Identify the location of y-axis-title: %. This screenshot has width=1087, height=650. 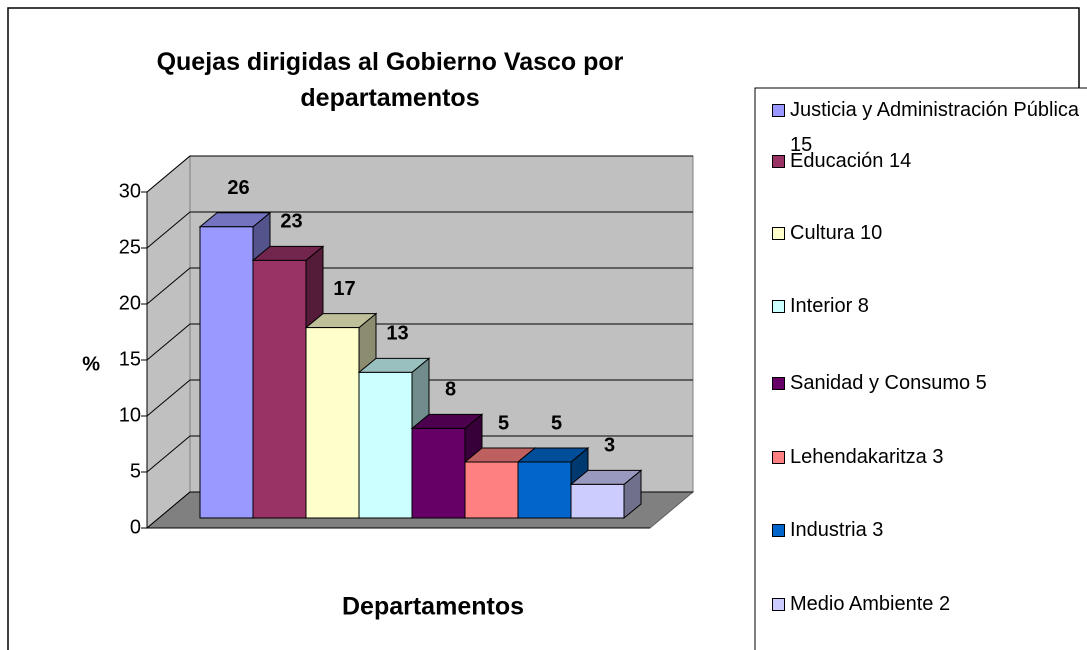
(91, 364).